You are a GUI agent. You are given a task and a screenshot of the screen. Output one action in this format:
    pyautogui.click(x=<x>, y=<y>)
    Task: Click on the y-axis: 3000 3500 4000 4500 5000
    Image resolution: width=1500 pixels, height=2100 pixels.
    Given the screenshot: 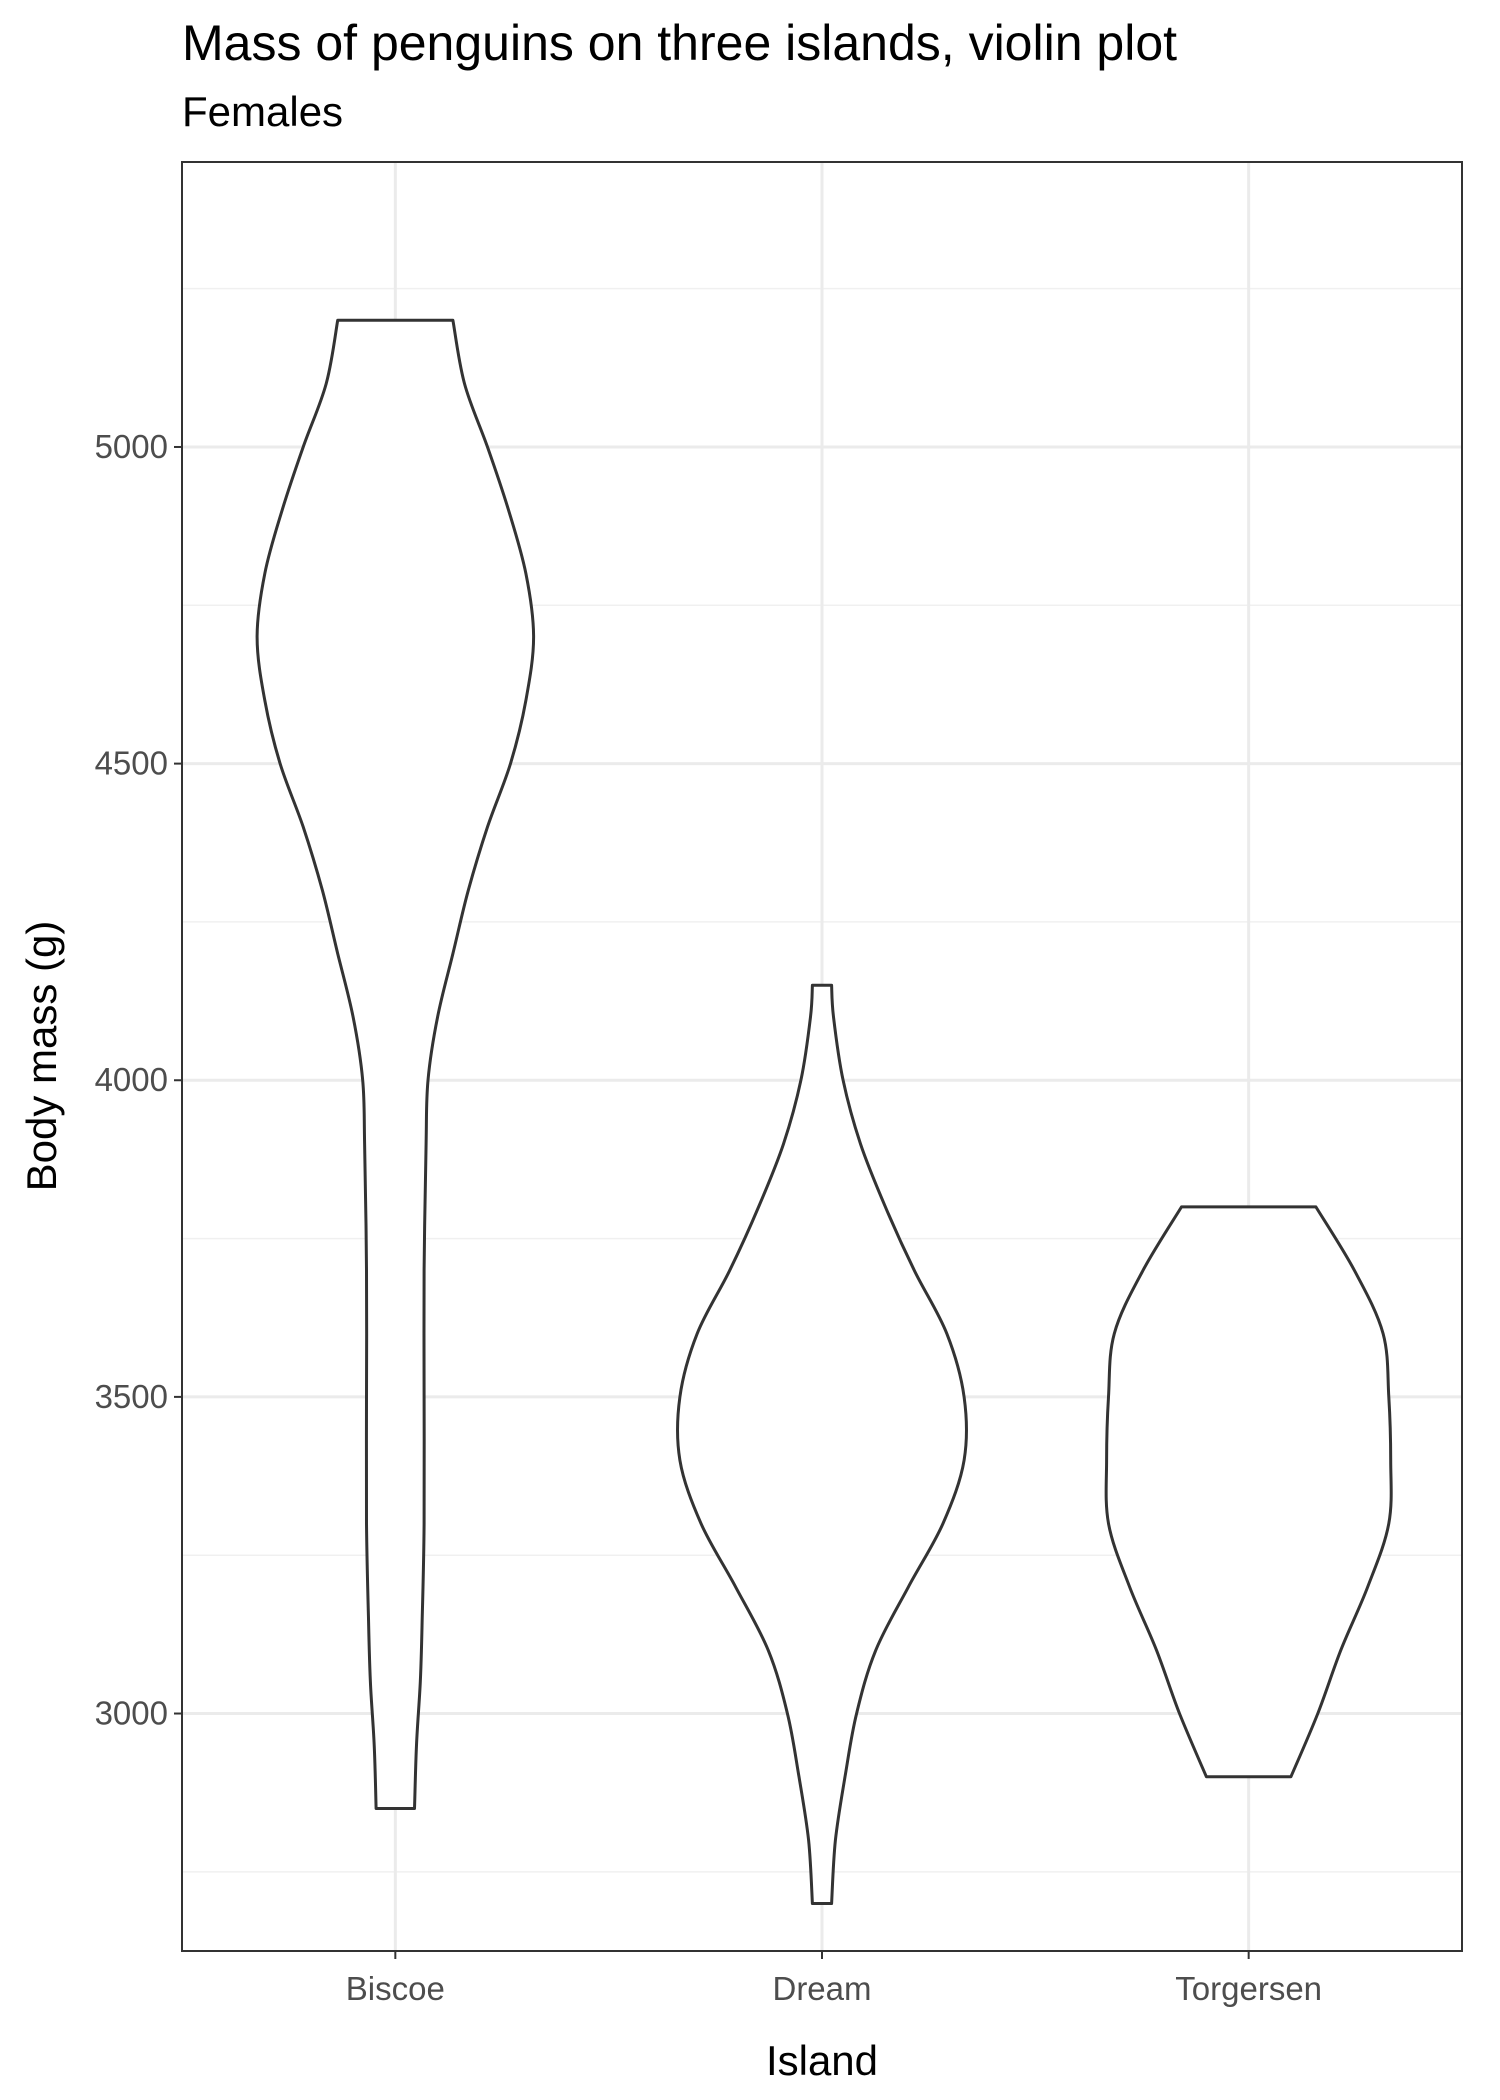 What is the action you would take?
    pyautogui.click(x=138, y=1080)
    